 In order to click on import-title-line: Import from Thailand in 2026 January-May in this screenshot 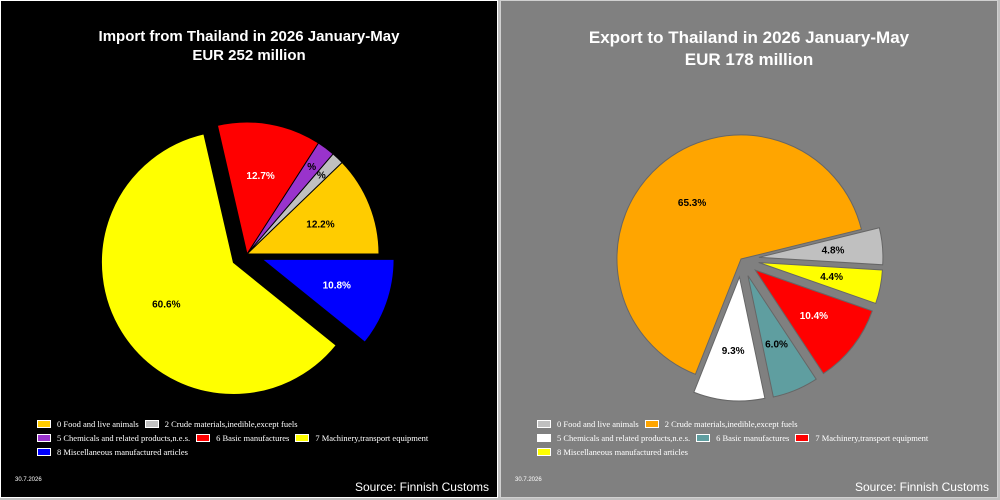, I will do `click(249, 36)`.